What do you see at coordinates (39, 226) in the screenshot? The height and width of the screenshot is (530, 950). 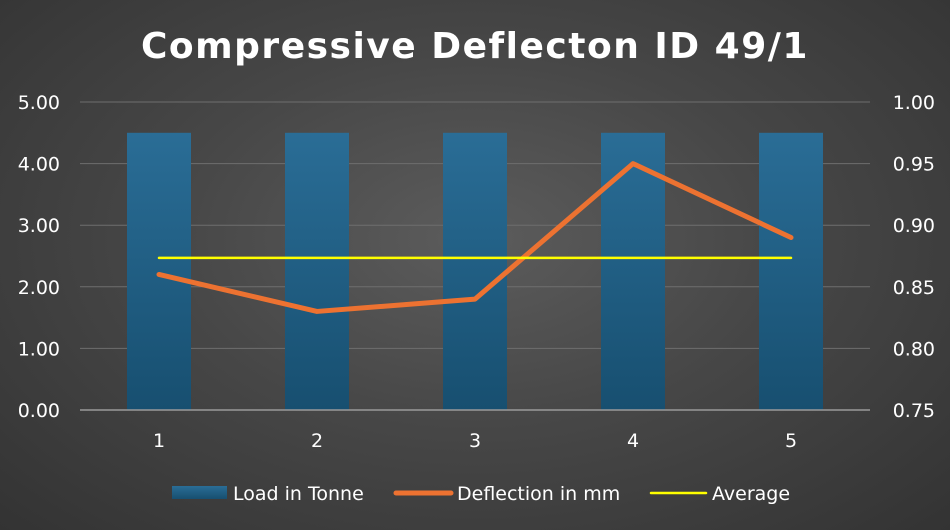 I see `y-left-tick-label: 3.00` at bounding box center [39, 226].